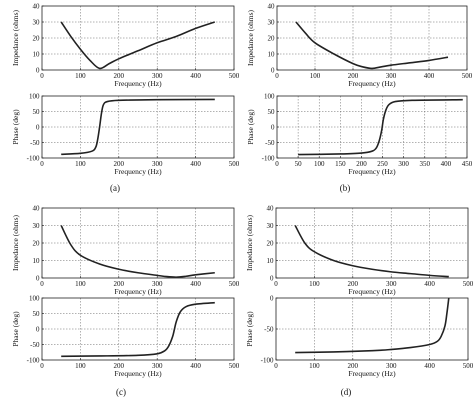 The width and height of the screenshot is (474, 401). What do you see at coordinates (115, 188) in the screenshot?
I see `panel-label: (a)` at bounding box center [115, 188].